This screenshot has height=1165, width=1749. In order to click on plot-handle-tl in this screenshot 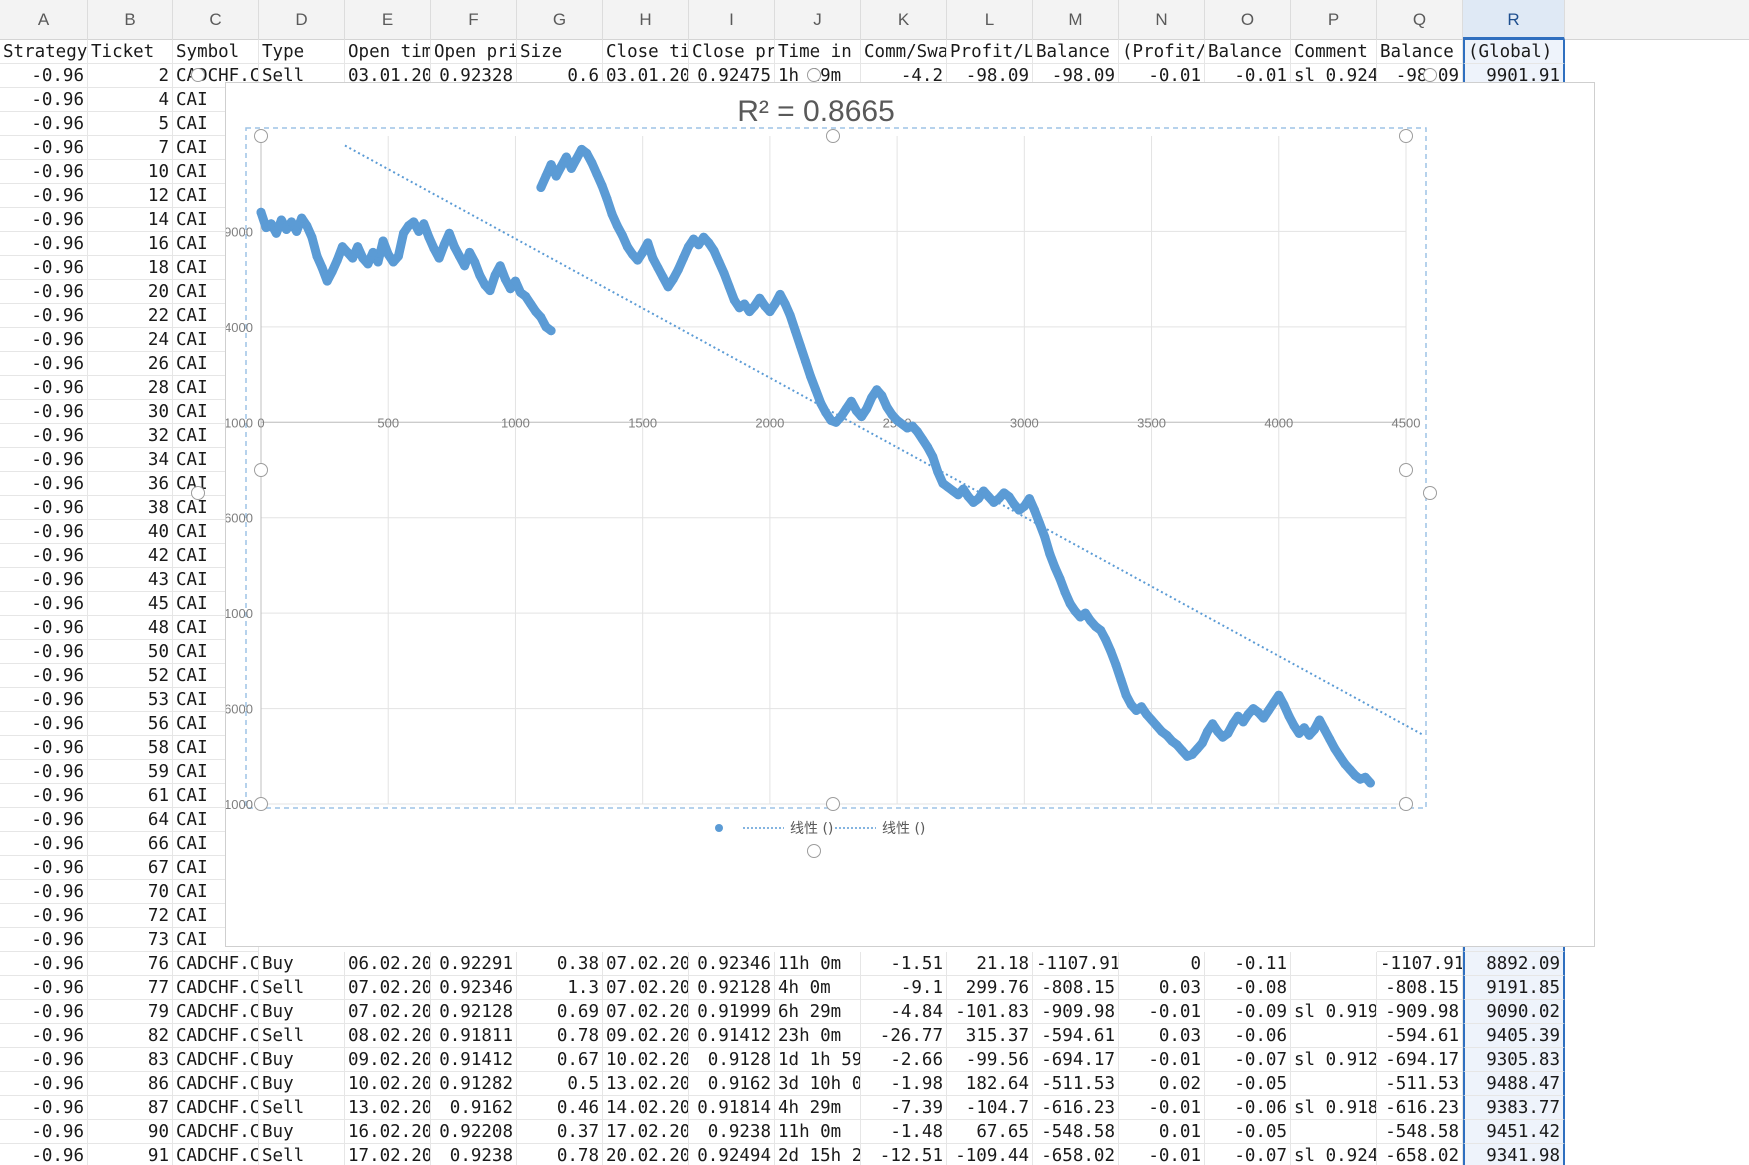, I will do `click(261, 136)`.